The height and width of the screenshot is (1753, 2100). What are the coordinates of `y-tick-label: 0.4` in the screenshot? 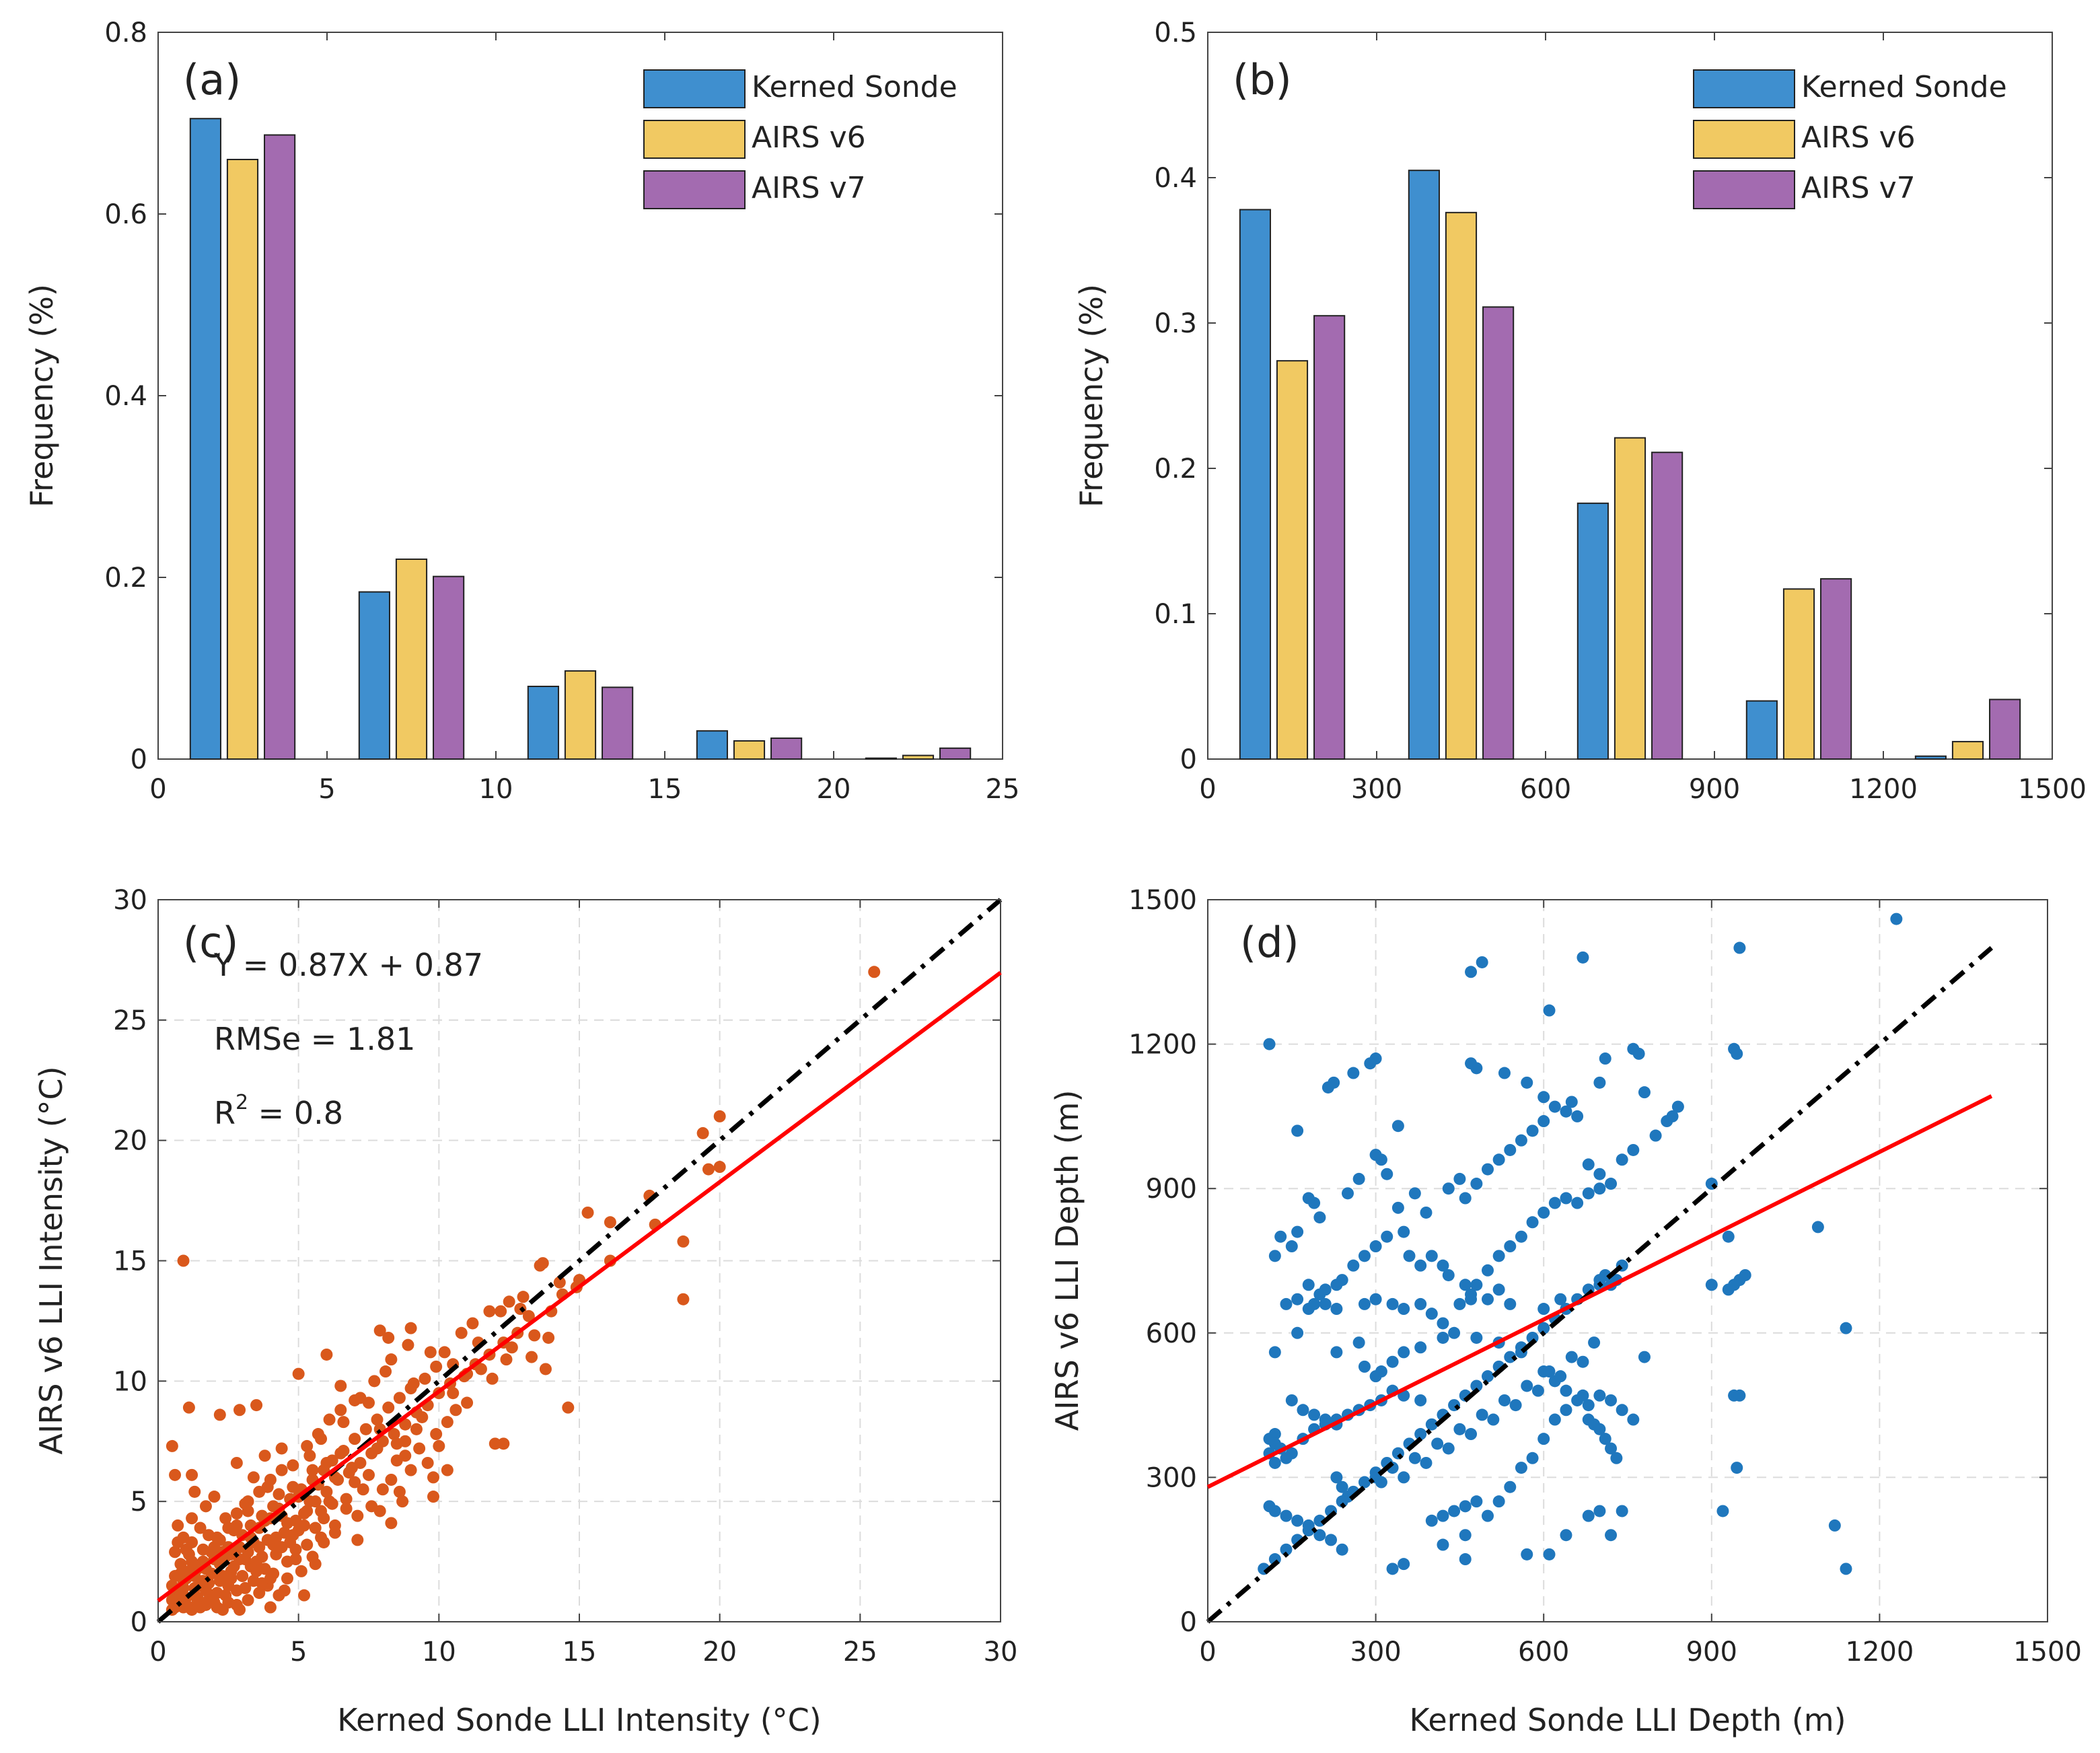 It's located at (1176, 178).